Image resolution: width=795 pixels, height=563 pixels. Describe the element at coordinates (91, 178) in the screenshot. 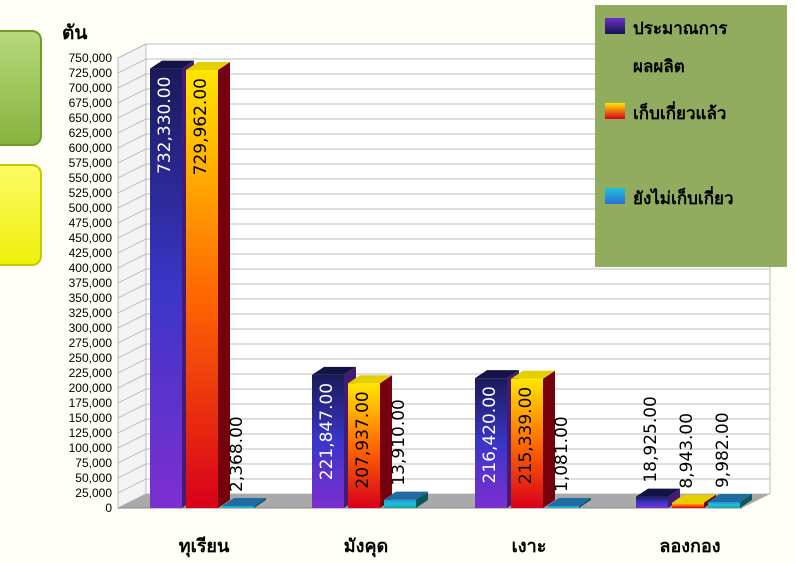

I see `y-tick-label: 550,000` at that location.